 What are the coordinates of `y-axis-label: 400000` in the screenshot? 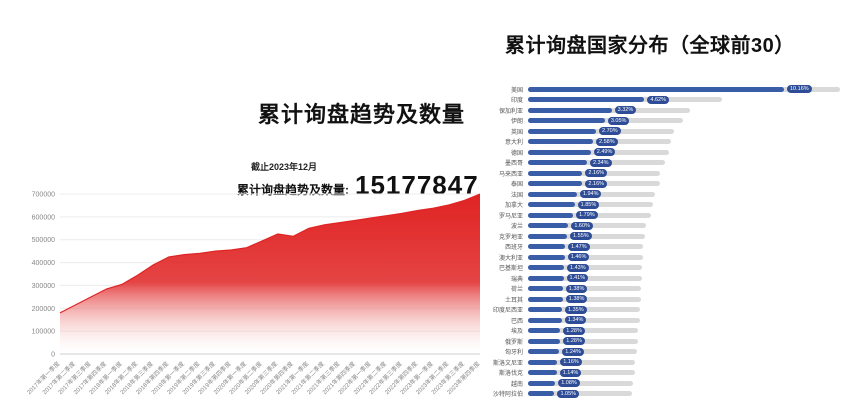 It's located at (43, 263).